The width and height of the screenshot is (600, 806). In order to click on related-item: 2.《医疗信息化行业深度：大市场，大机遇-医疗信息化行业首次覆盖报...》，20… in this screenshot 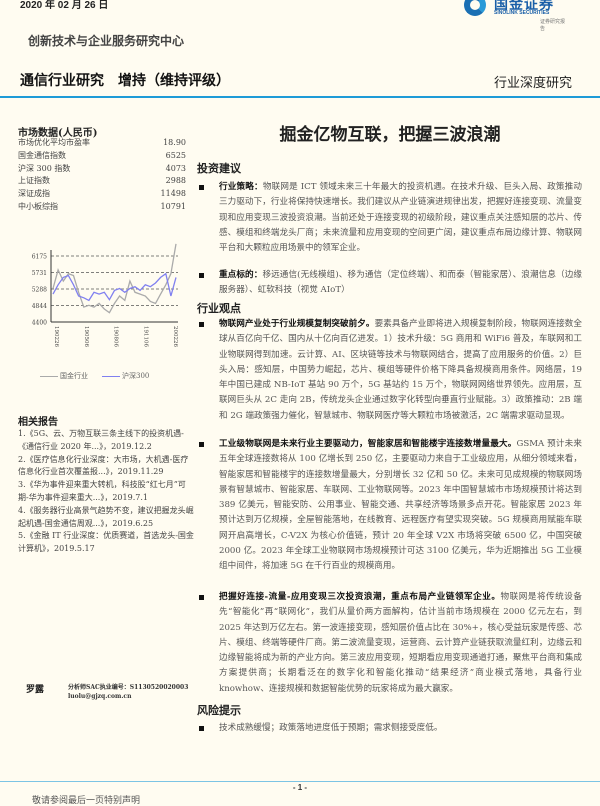, I will do `click(103, 465)`.